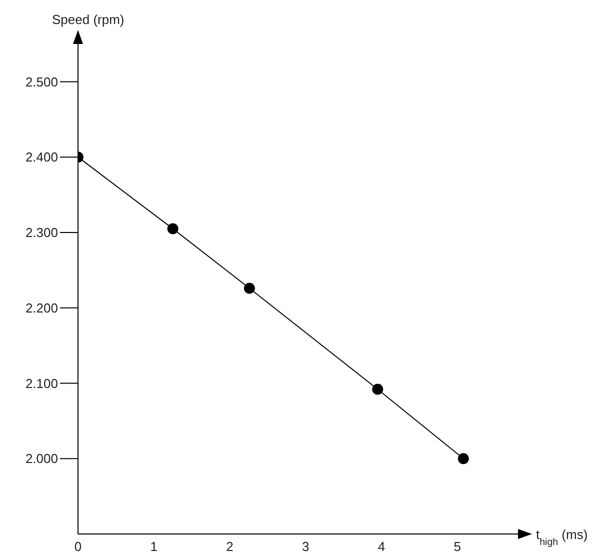  What do you see at coordinates (457, 546) in the screenshot?
I see `x-tick-label: 5` at bounding box center [457, 546].